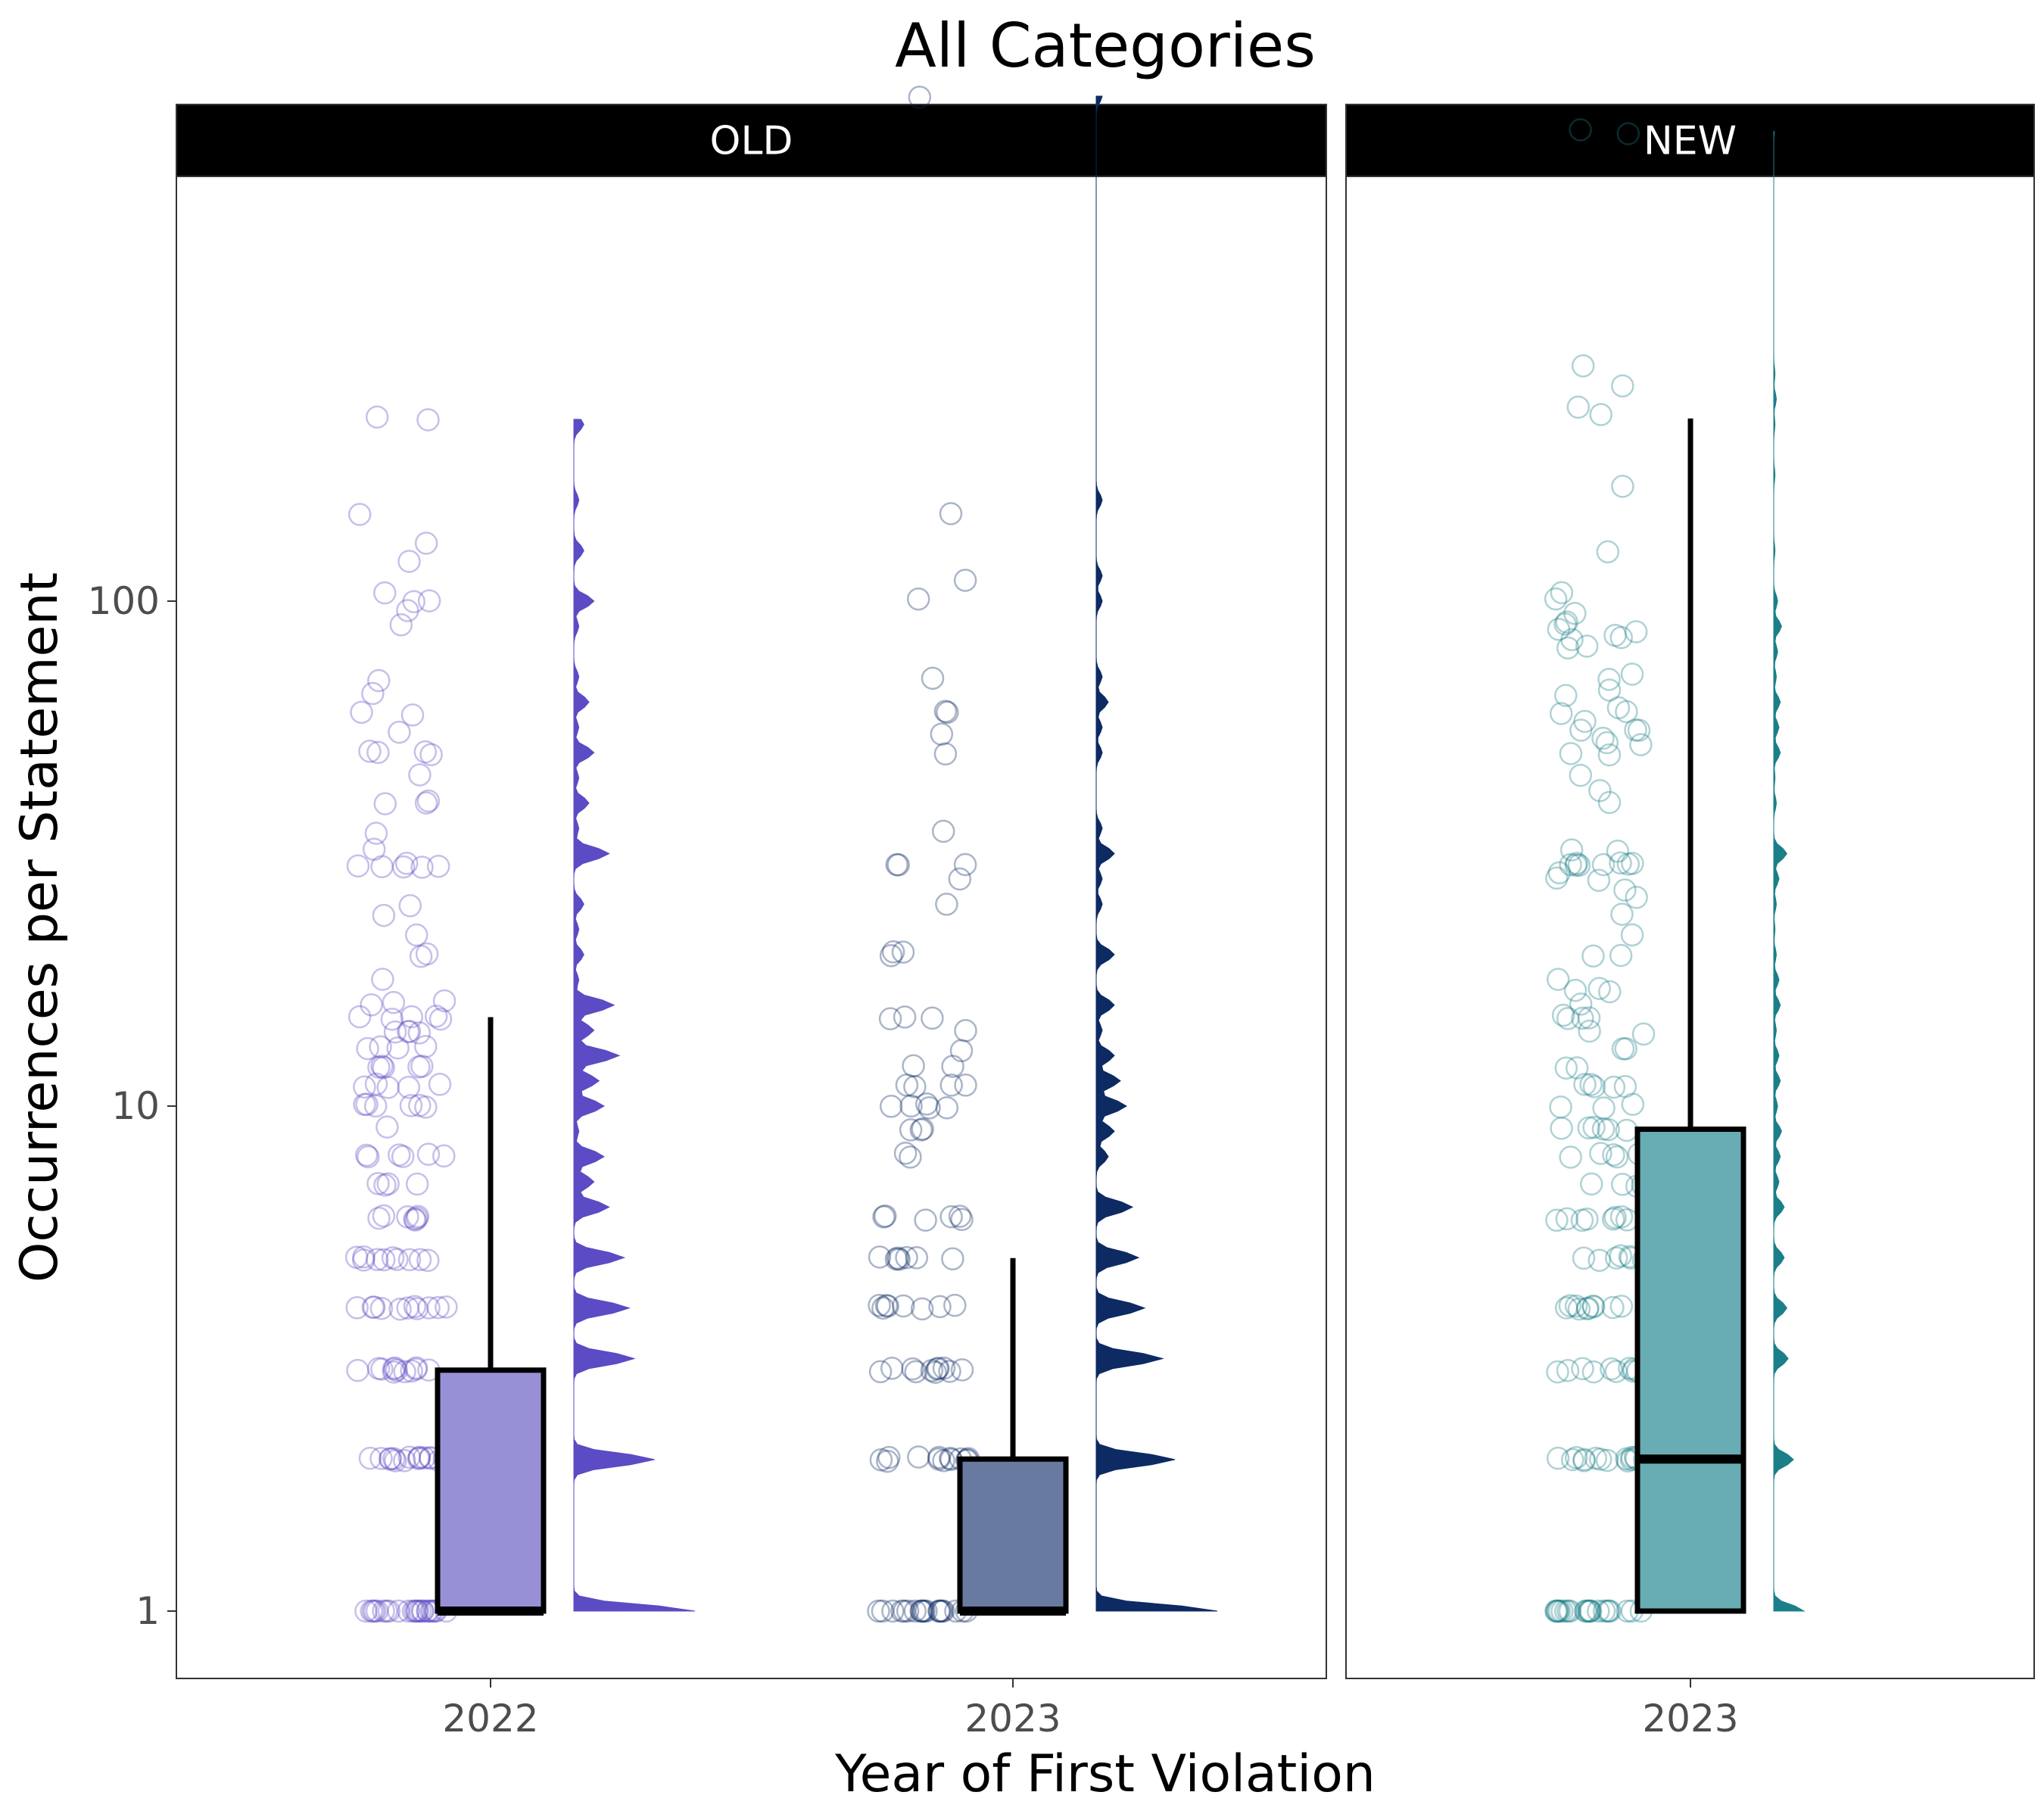 This screenshot has height=1817, width=2044. What do you see at coordinates (1675, 930) in the screenshot?
I see `group-new-2023: 2023` at bounding box center [1675, 930].